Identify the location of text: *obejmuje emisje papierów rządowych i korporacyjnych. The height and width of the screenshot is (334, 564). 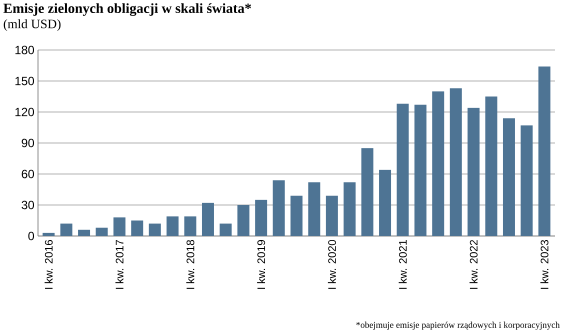
(458, 326).